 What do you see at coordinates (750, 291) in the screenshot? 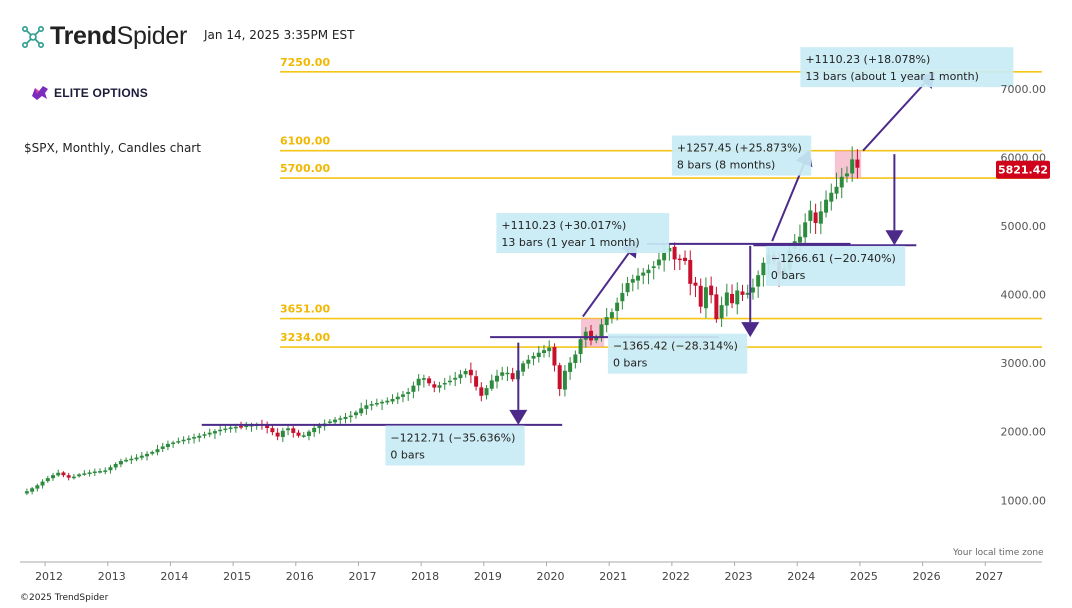
I see `measure-arrow` at bounding box center [750, 291].